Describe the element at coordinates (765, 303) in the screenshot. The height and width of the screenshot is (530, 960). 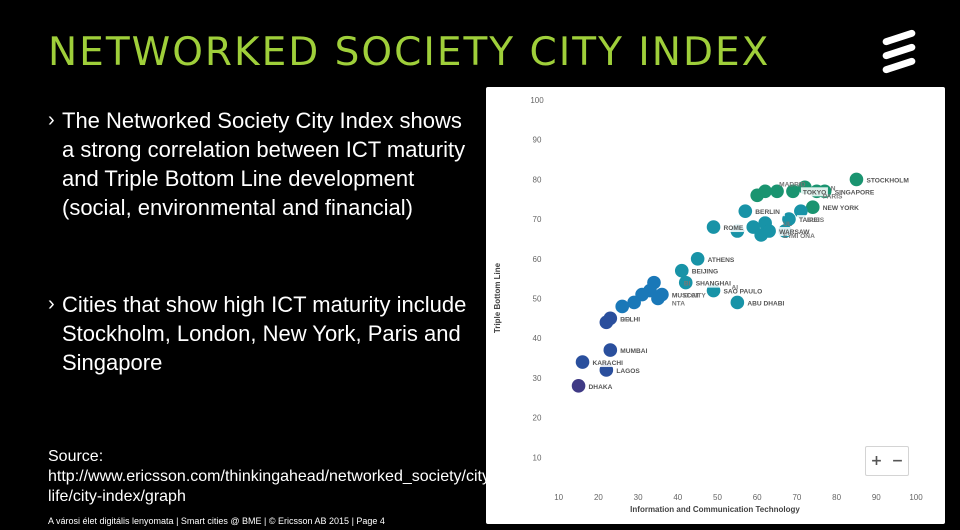
I see `point-label: ABU DHABI` at that location.